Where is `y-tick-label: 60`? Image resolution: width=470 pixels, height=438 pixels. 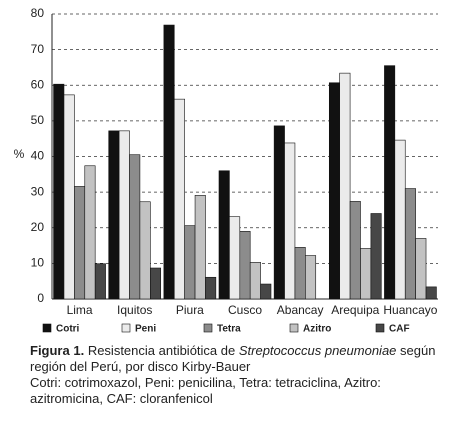 y-tick-label: 60 is located at coordinates (38, 84).